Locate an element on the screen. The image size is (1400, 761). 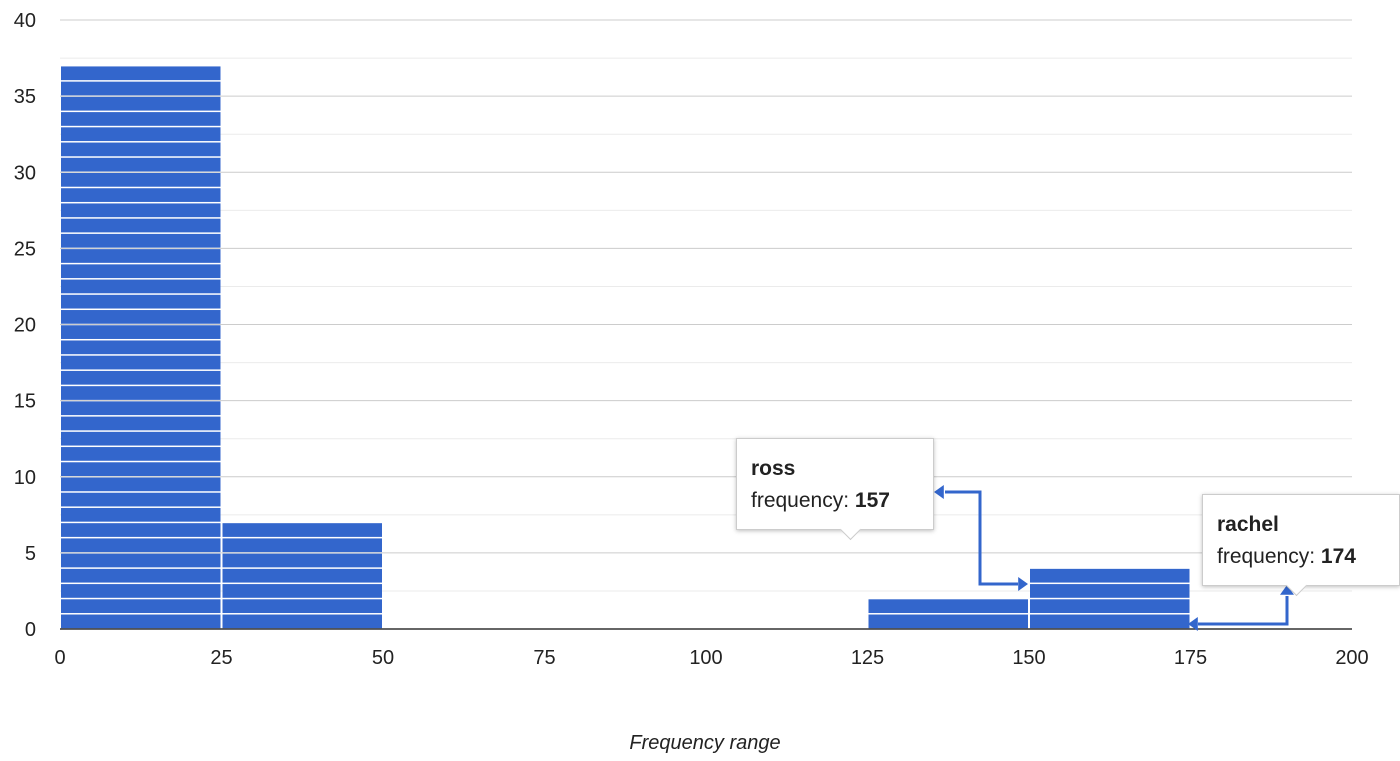
tooltip-ross: ross frequency: 157 is located at coordinates (835, 489).